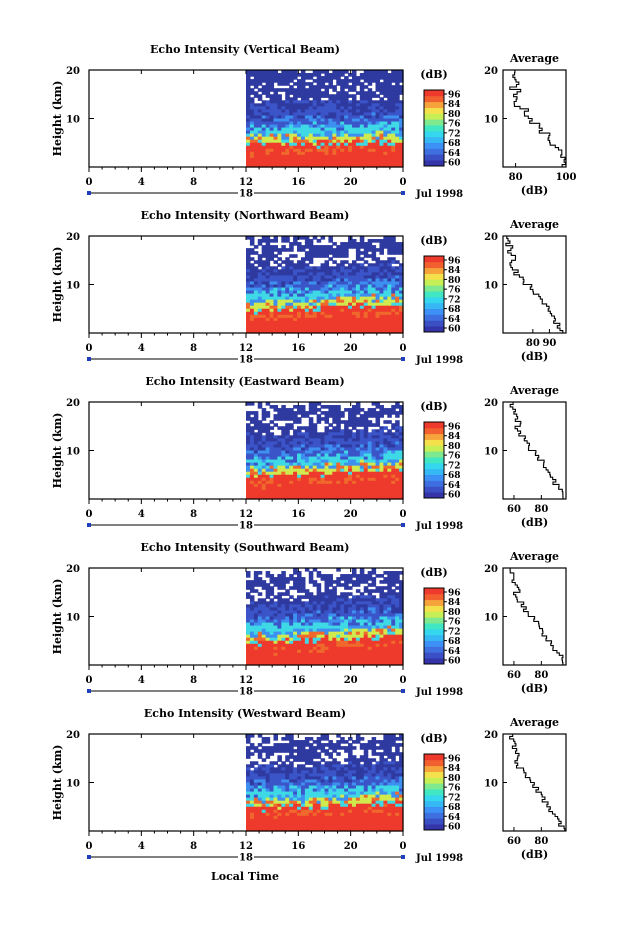 The width and height of the screenshot is (621, 929). Describe the element at coordinates (245, 713) in the screenshot. I see `panel-title: Echo Intensity (Westward Beam)` at that location.